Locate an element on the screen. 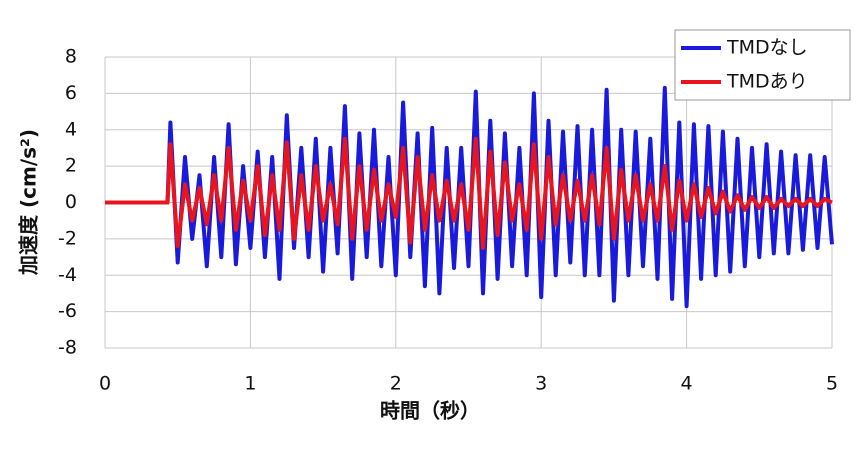 This screenshot has height=460, width=860. x-axis-title: 時間（秒） is located at coordinates (430, 411).